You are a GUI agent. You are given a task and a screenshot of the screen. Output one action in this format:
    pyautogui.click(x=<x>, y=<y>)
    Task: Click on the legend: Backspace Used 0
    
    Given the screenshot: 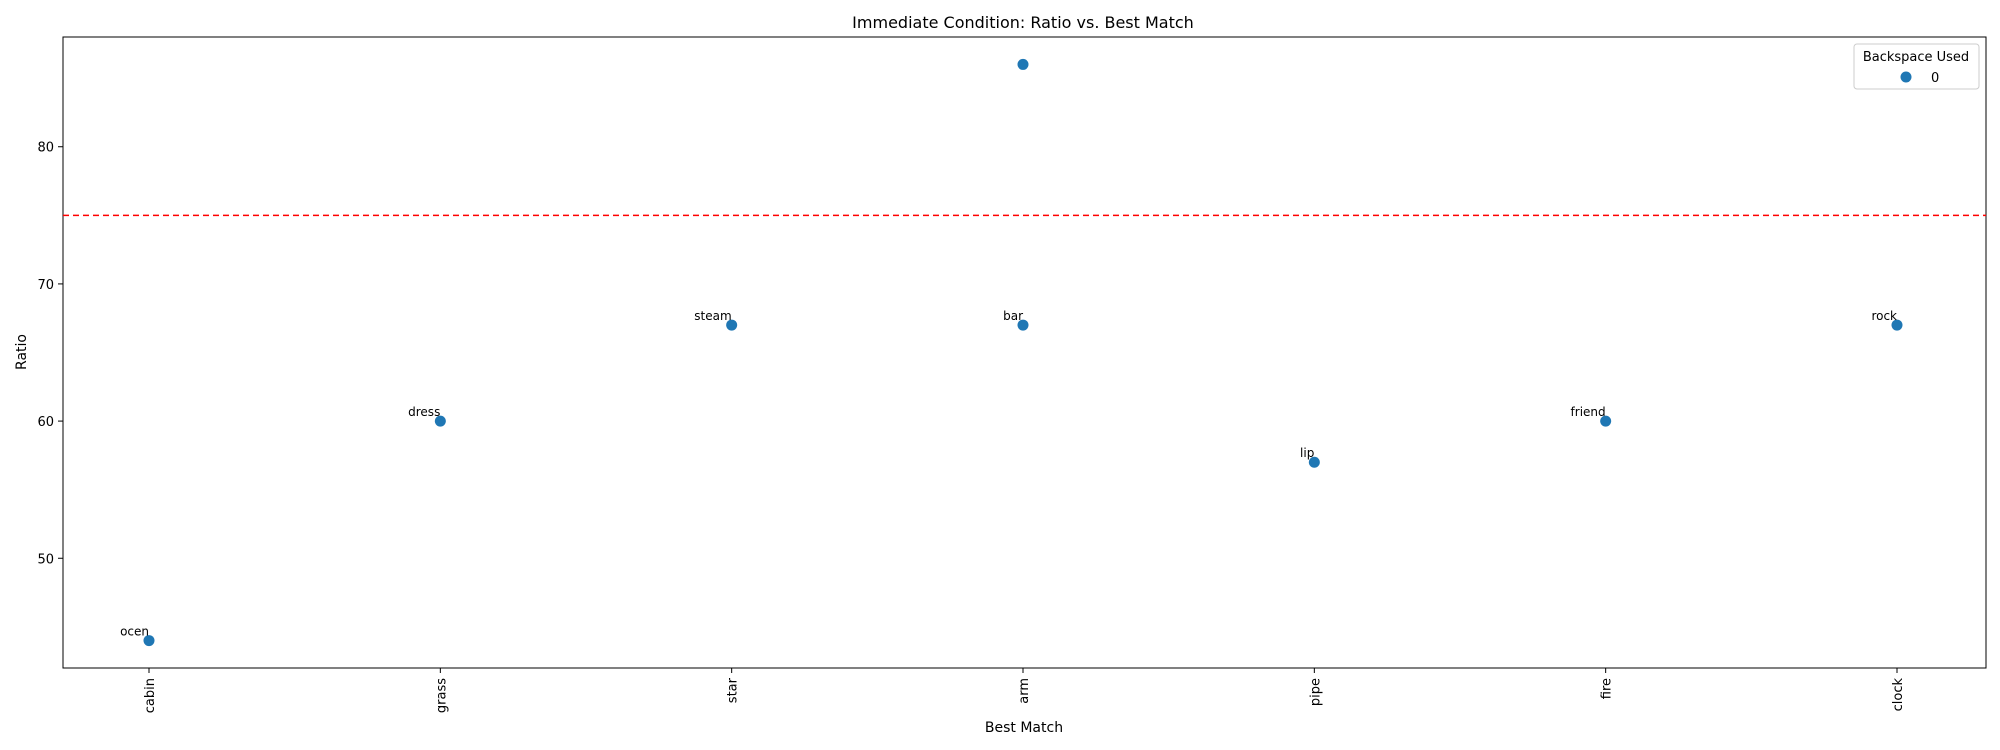 What is the action you would take?
    pyautogui.click(x=1916, y=66)
    